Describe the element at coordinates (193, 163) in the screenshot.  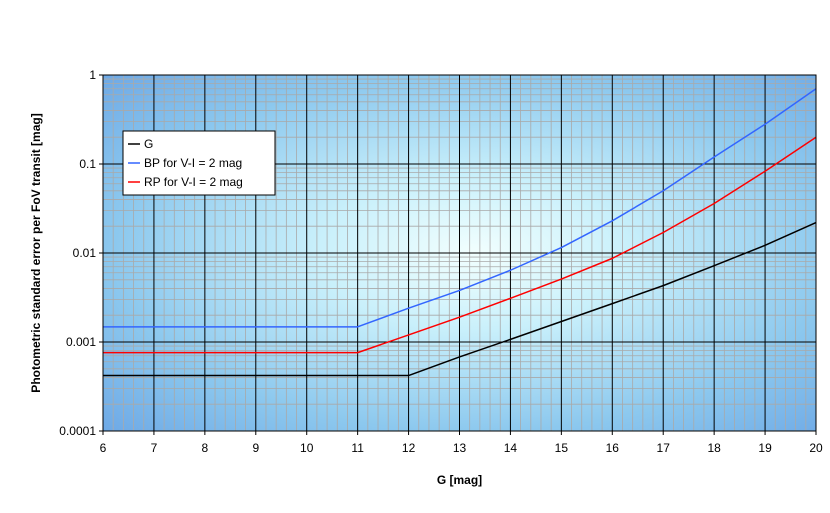
I see `legend-label: BP for V-I = 2 mag` at that location.